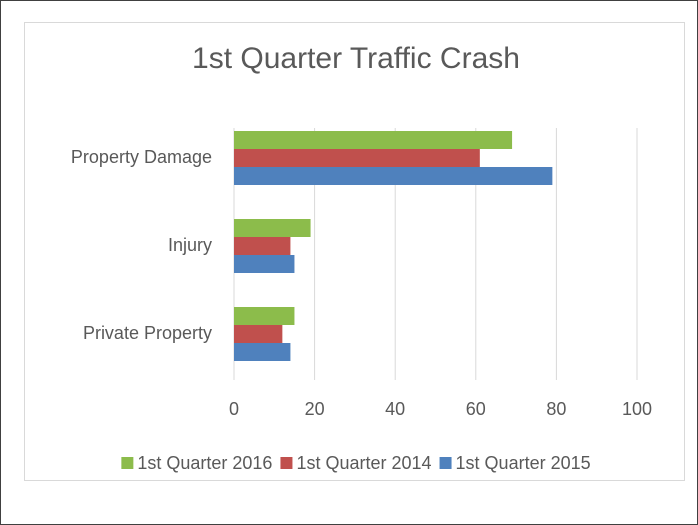 This screenshot has height=525, width=698. I want to click on x-tick-label: 60, so click(476, 409).